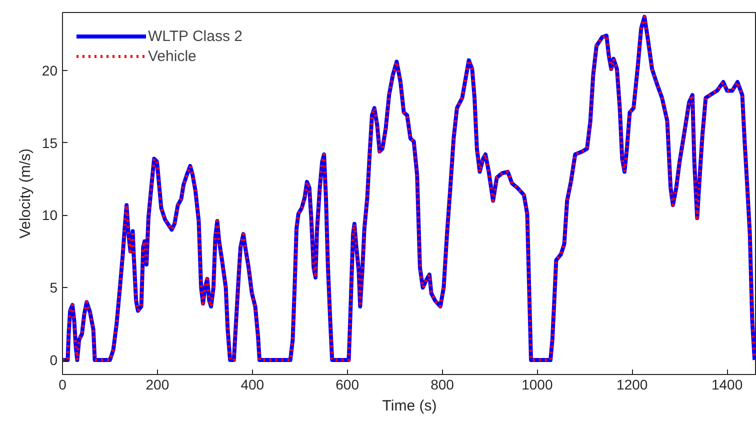  What do you see at coordinates (54, 360) in the screenshot?
I see `y-tick-label: 0` at bounding box center [54, 360].